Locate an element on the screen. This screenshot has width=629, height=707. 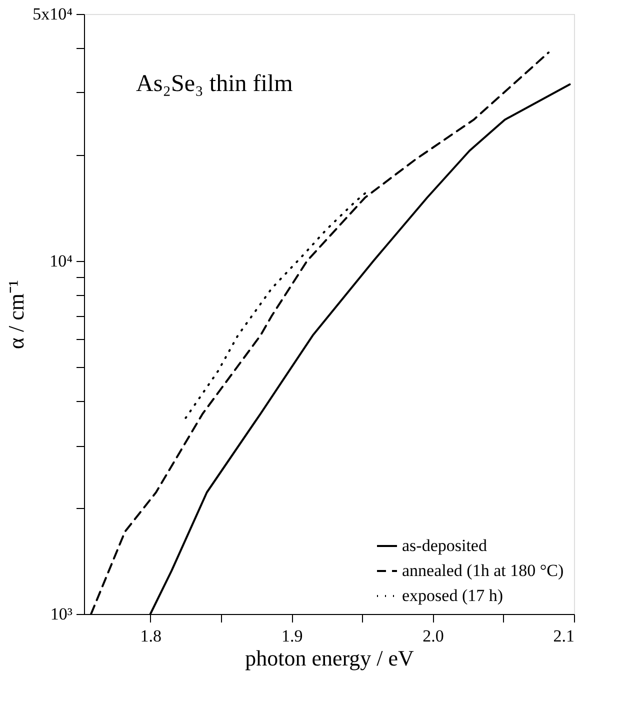
x-tick-label: 2.1 is located at coordinates (563, 636).